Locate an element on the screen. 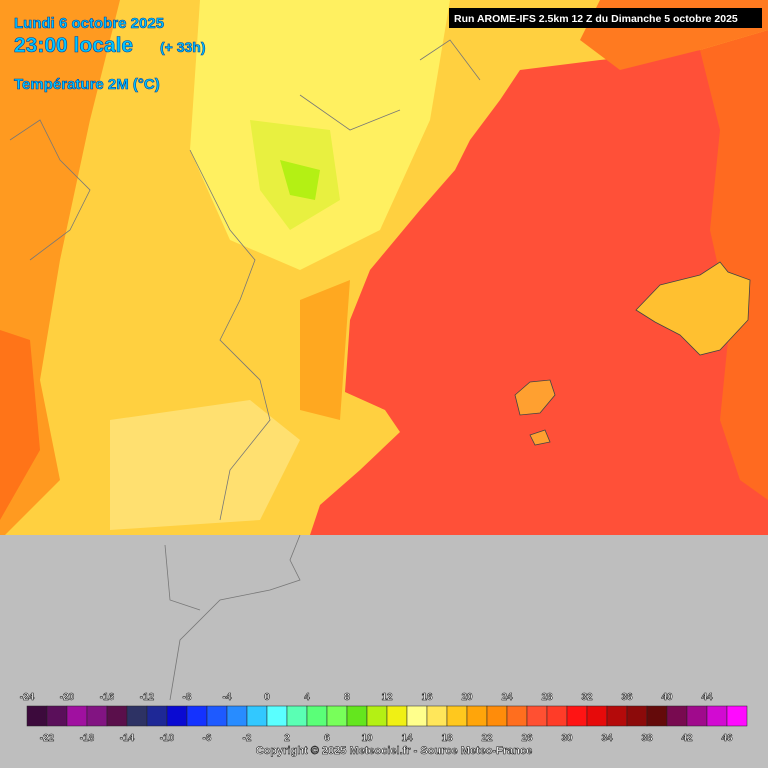 The height and width of the screenshot is (768, 768). legend-label: 46 is located at coordinates (727, 738).